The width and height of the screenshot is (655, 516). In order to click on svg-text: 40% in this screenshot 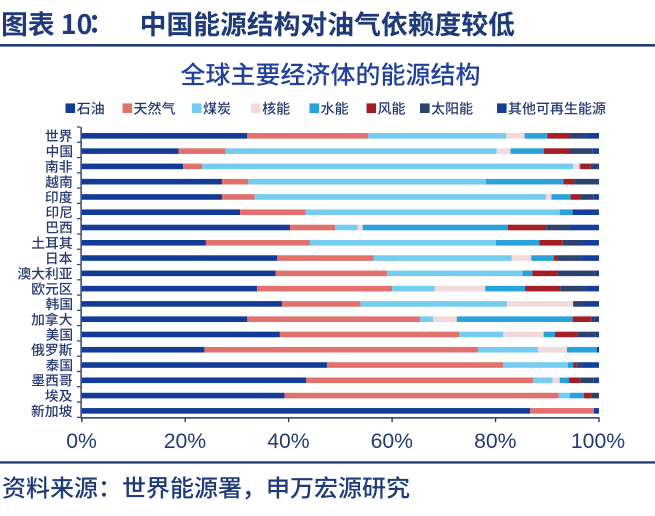, I will do `click(288, 441)`.